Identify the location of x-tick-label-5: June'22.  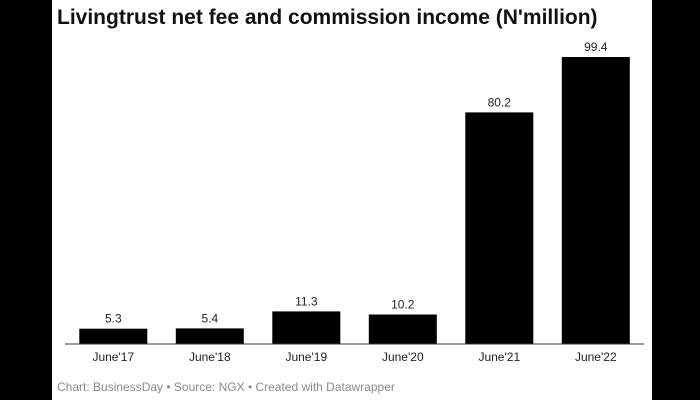
(596, 357).